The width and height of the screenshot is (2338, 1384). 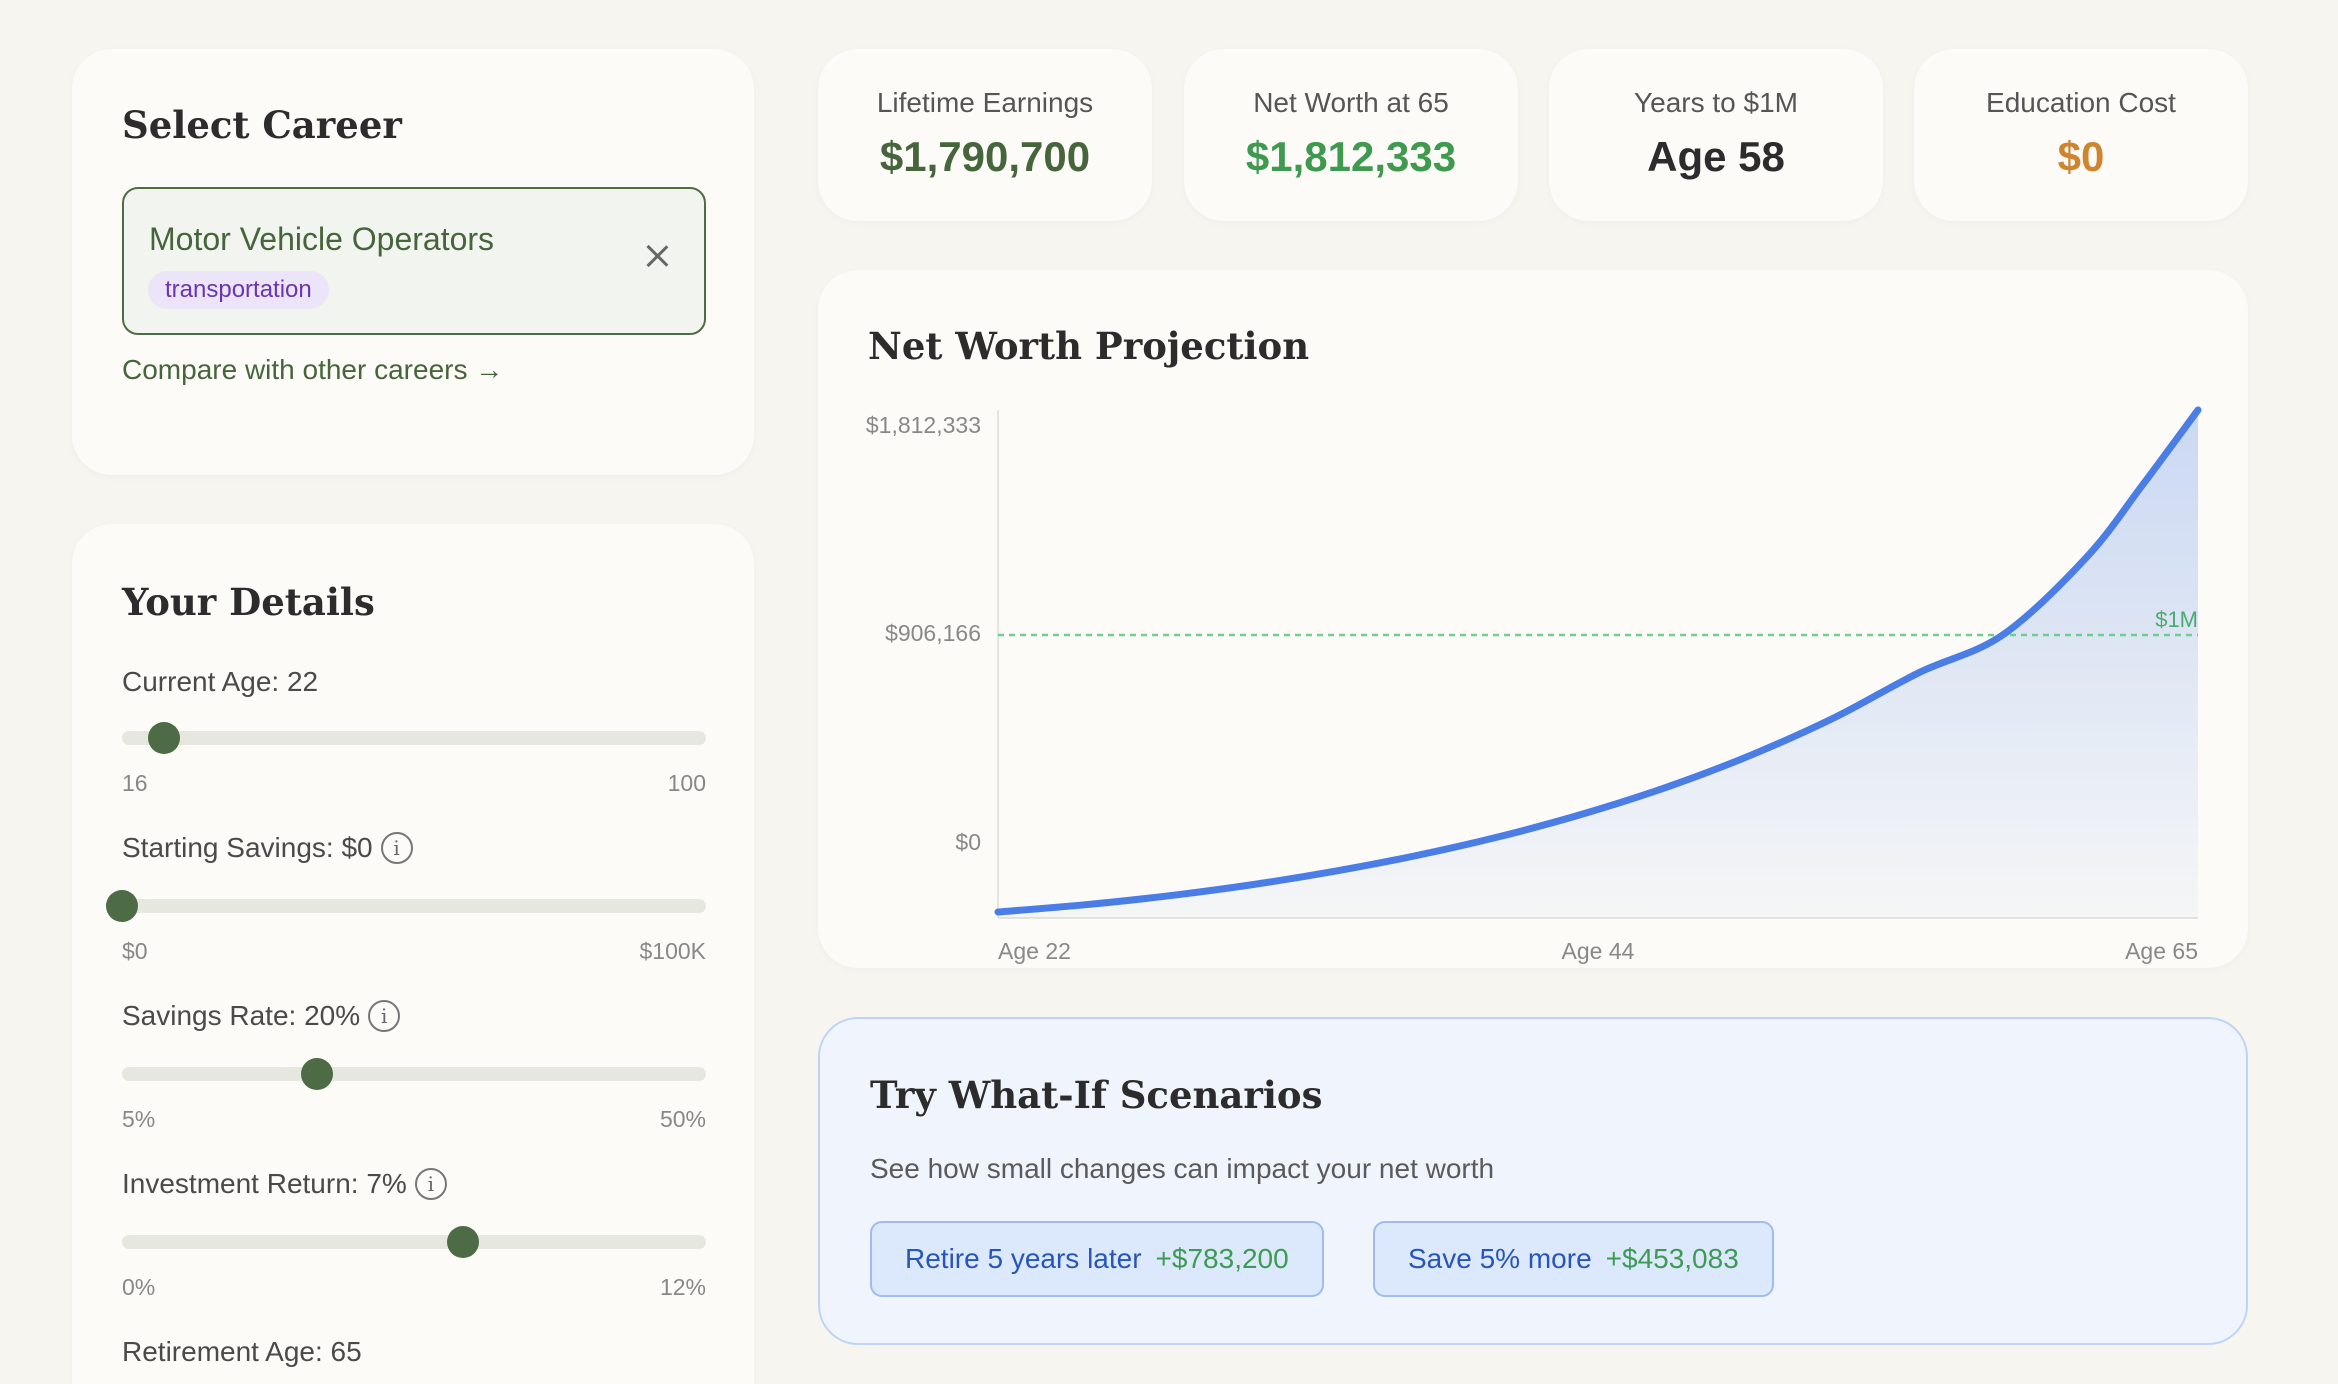 I want to click on current-age-min: 16, so click(x=135, y=783).